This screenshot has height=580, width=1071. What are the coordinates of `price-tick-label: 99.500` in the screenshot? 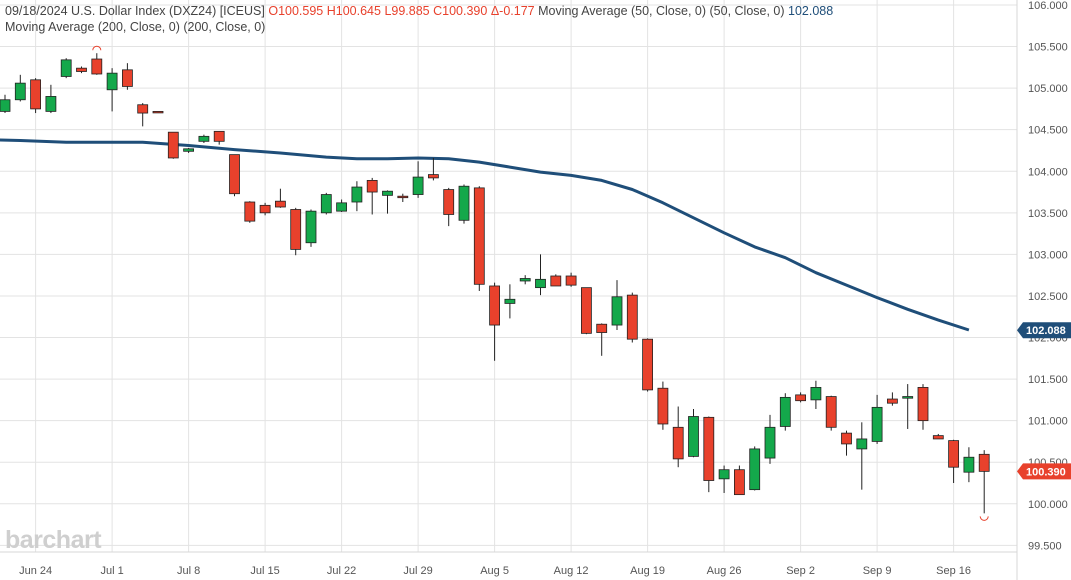 It's located at (1045, 546).